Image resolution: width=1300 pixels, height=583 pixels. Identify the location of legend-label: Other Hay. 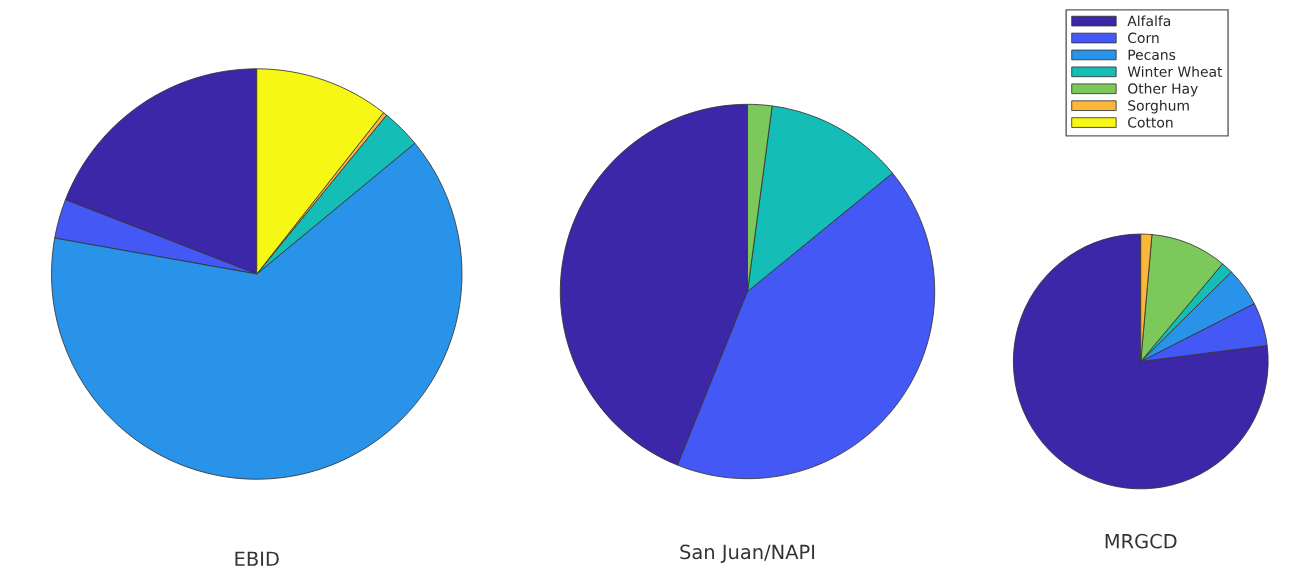
(1163, 90).